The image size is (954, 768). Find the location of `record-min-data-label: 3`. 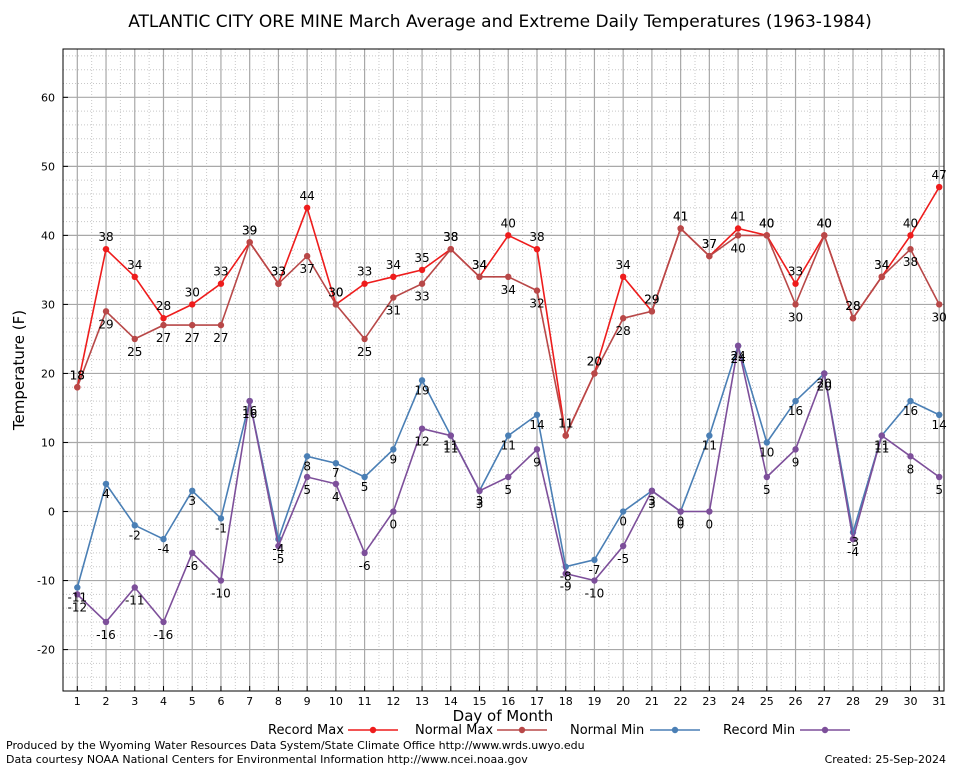

record-min-data-label: 3 is located at coordinates (480, 504).